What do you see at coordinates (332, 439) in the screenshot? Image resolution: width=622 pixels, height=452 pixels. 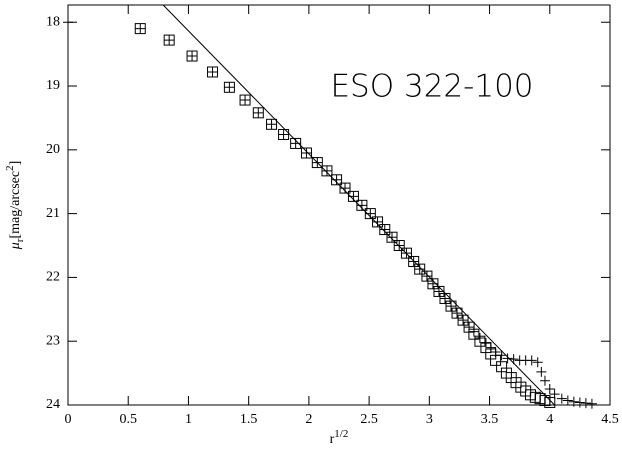 I see `x-label-base: r` at bounding box center [332, 439].